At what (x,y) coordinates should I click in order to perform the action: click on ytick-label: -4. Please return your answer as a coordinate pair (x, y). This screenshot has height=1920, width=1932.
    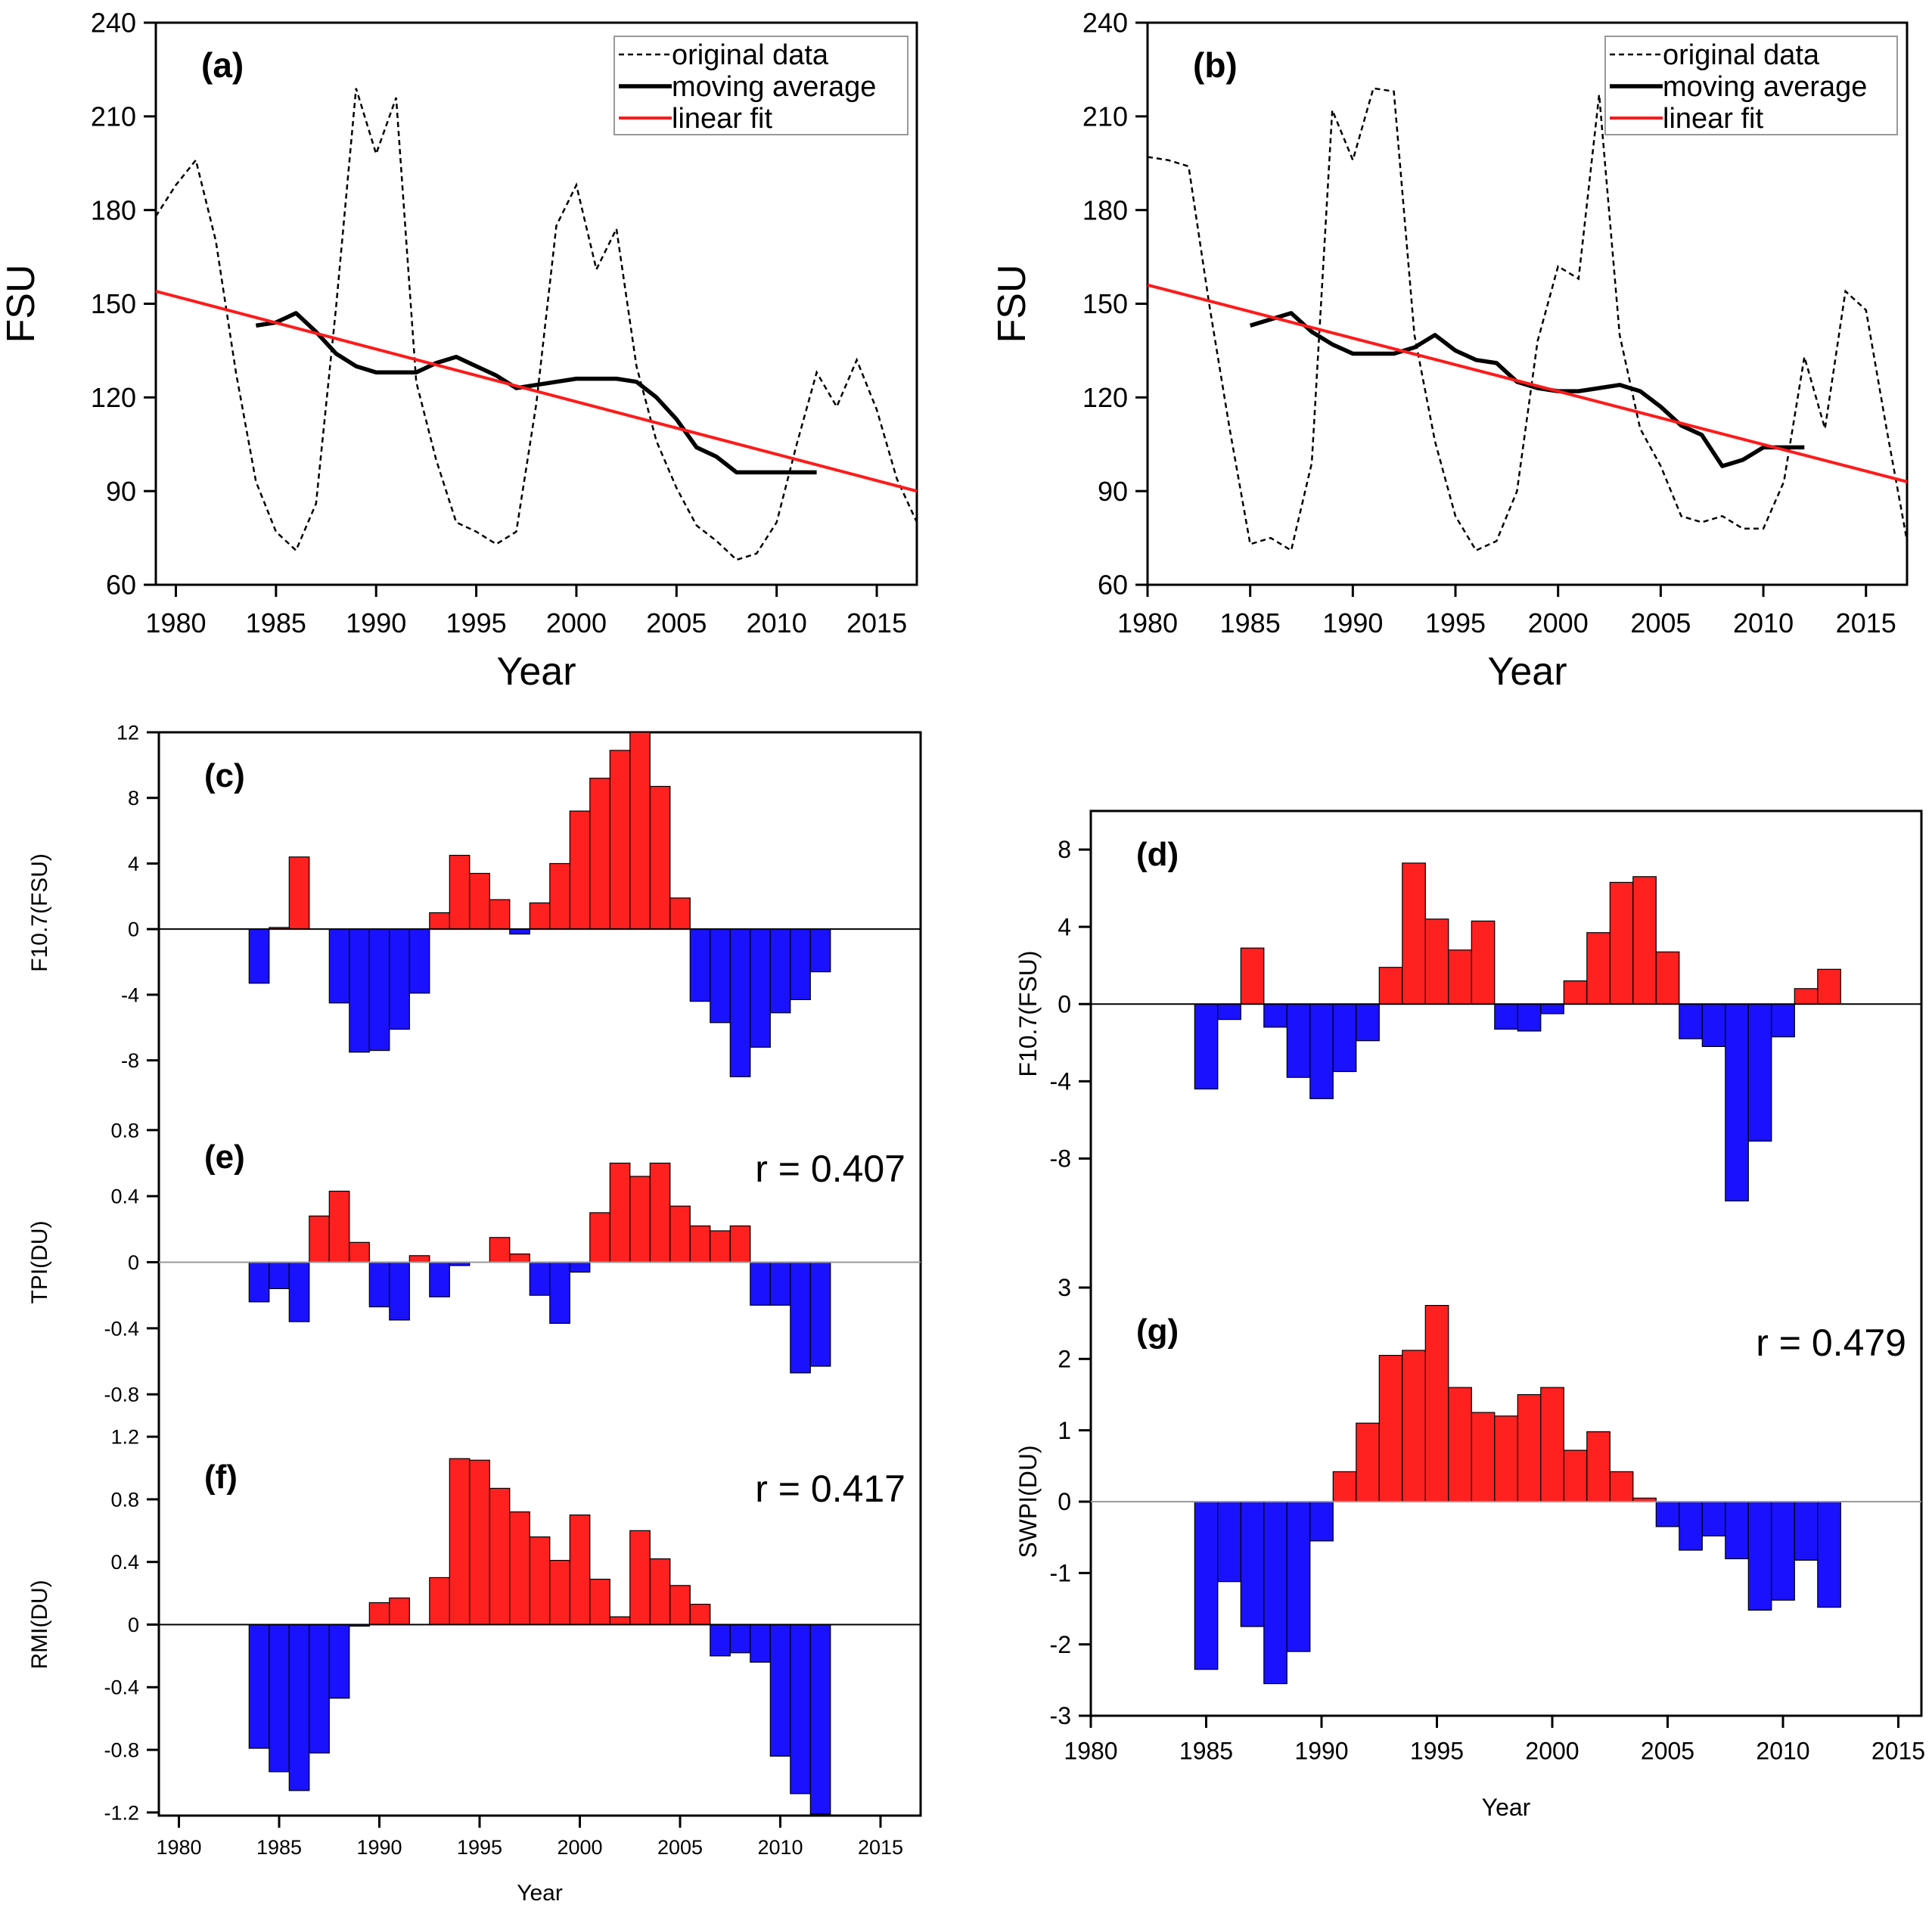
    Looking at the image, I should click on (130, 994).